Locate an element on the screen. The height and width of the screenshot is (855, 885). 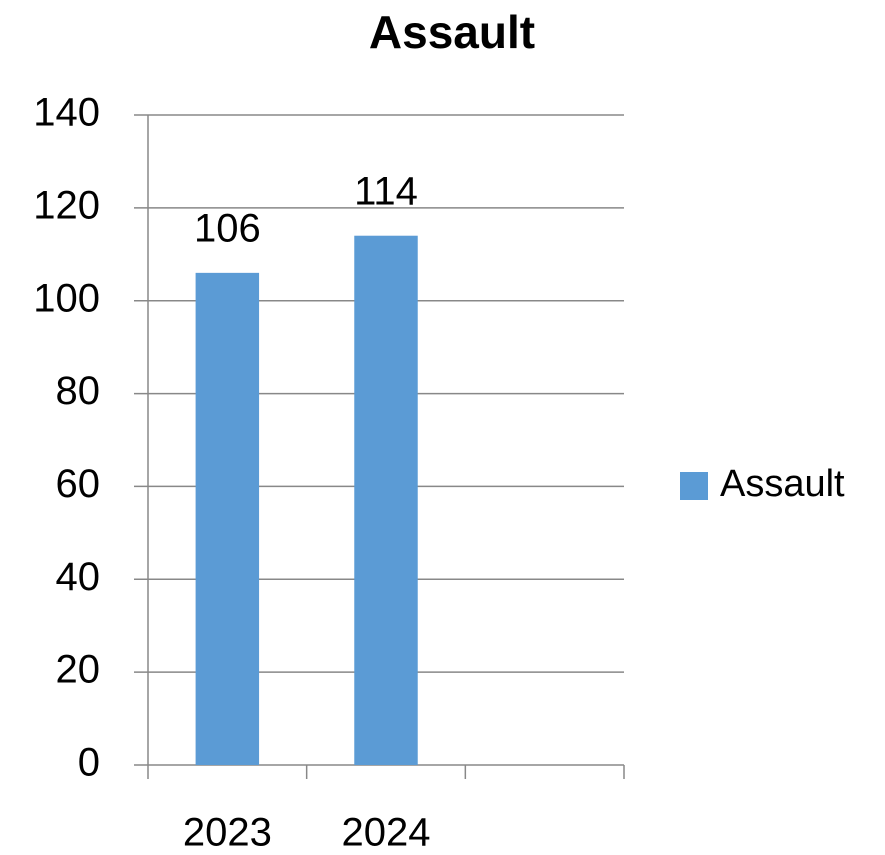
x-tick-label: 2024 is located at coordinates (386, 833).